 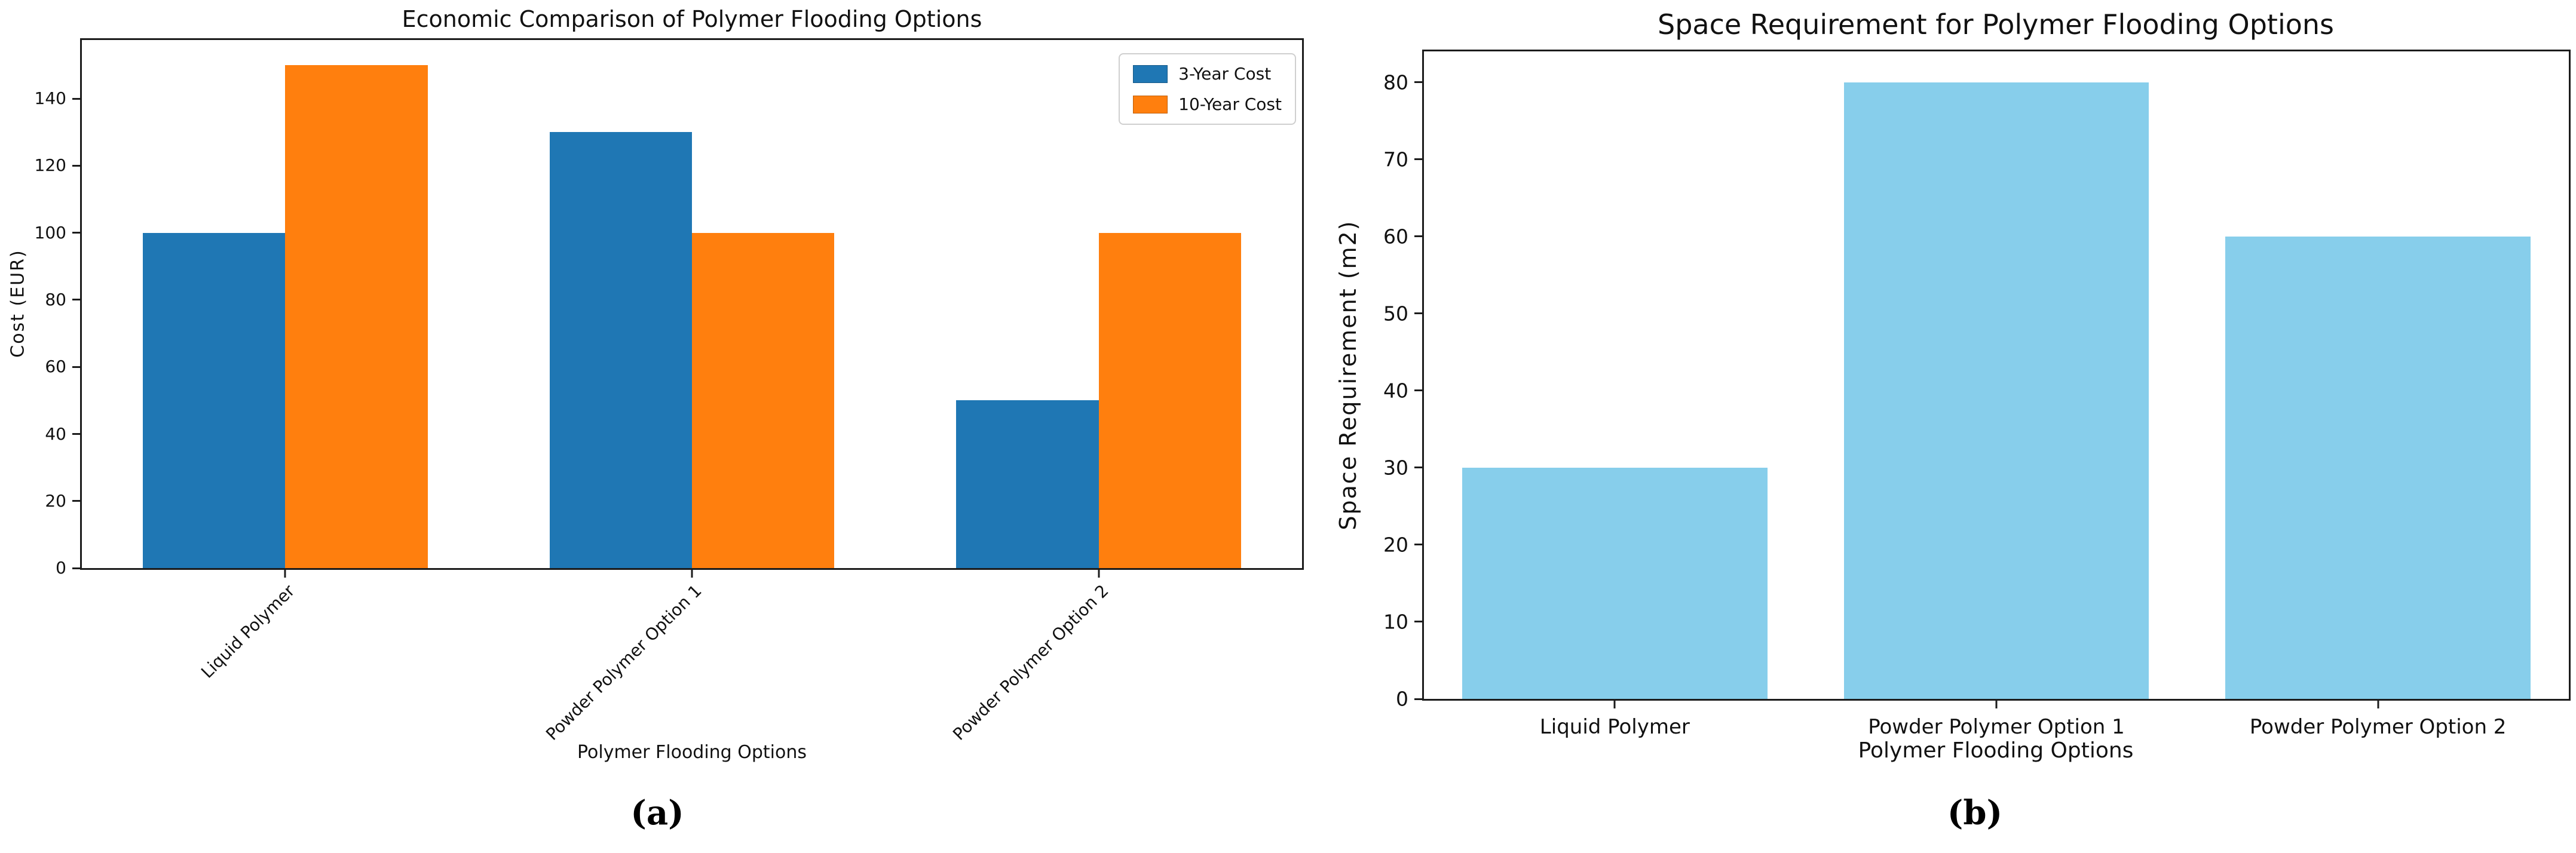 I want to click on chart-a-x-axis-title: Polymer Flooding Options, so click(x=692, y=752).